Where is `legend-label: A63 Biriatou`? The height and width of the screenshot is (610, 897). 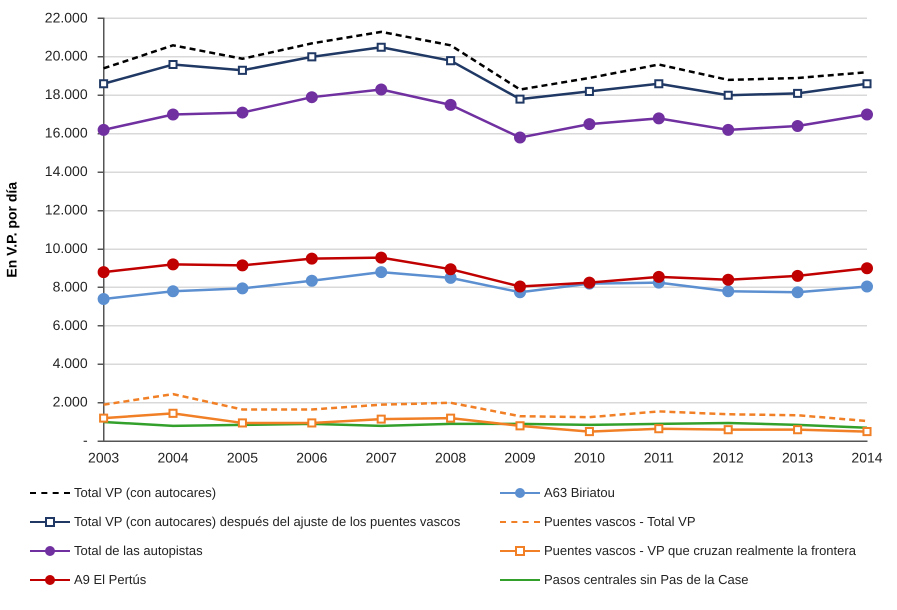
legend-label: A63 Biriatou is located at coordinates (579, 492).